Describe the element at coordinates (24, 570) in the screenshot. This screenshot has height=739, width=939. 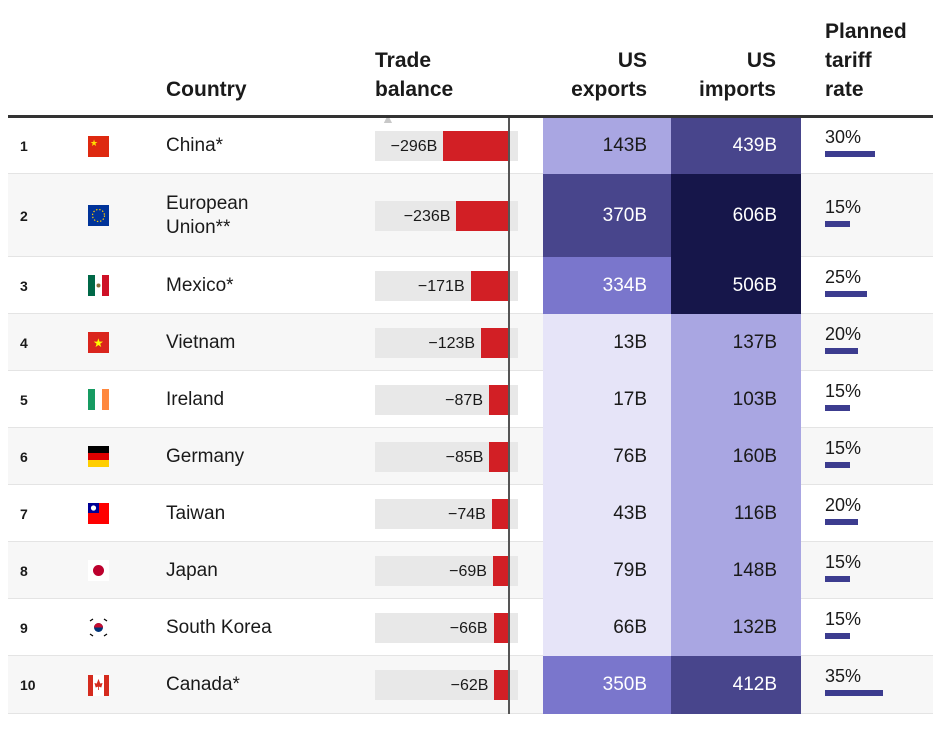
I see `rank-number: 8` at that location.